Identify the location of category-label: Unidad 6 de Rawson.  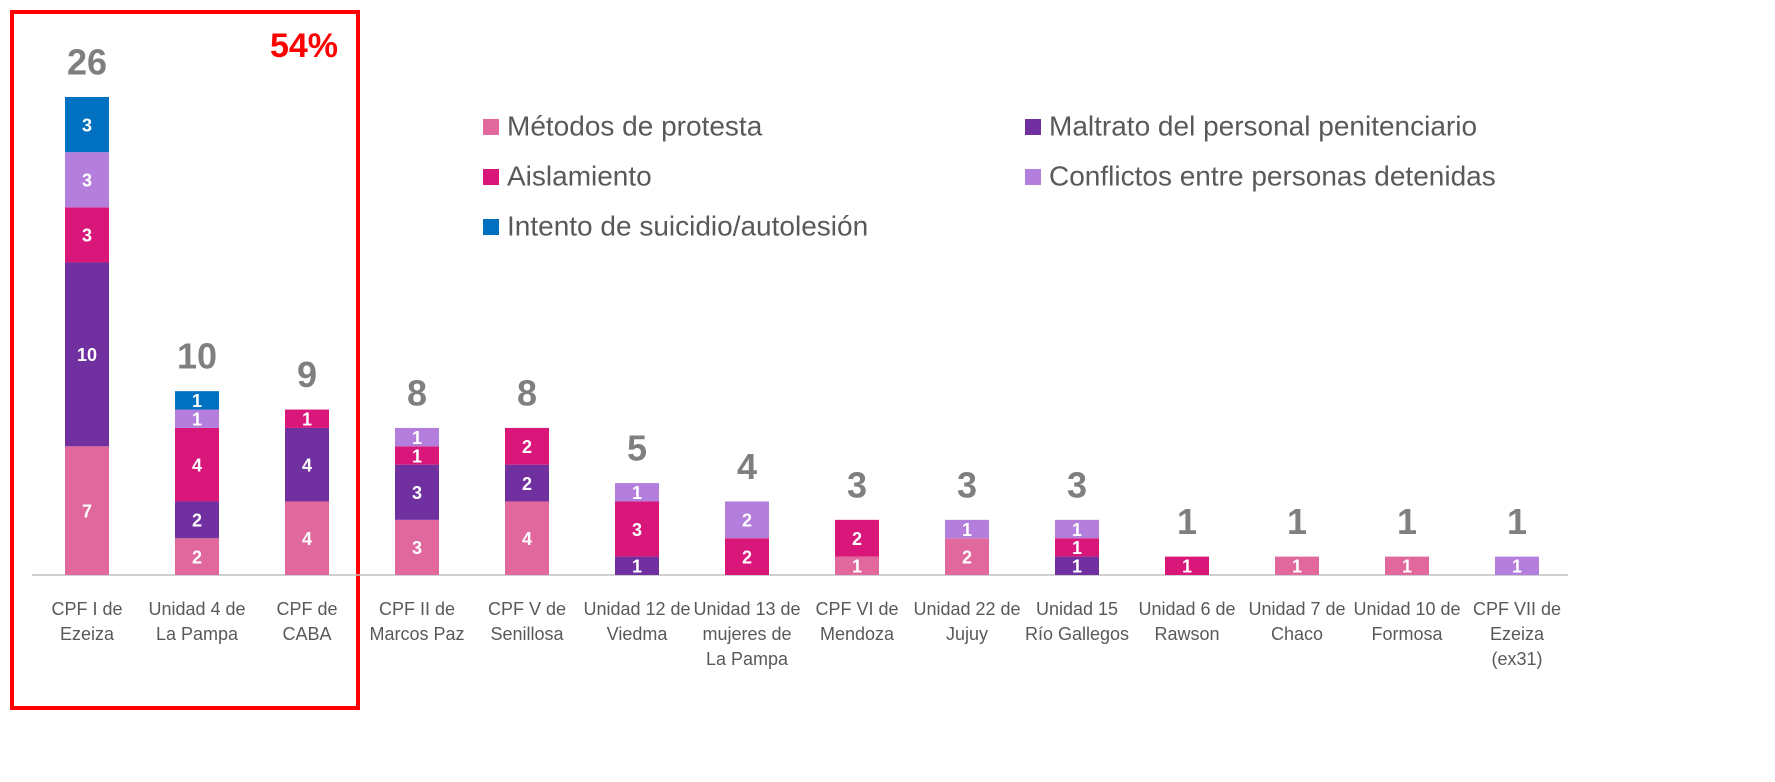
(1187, 621).